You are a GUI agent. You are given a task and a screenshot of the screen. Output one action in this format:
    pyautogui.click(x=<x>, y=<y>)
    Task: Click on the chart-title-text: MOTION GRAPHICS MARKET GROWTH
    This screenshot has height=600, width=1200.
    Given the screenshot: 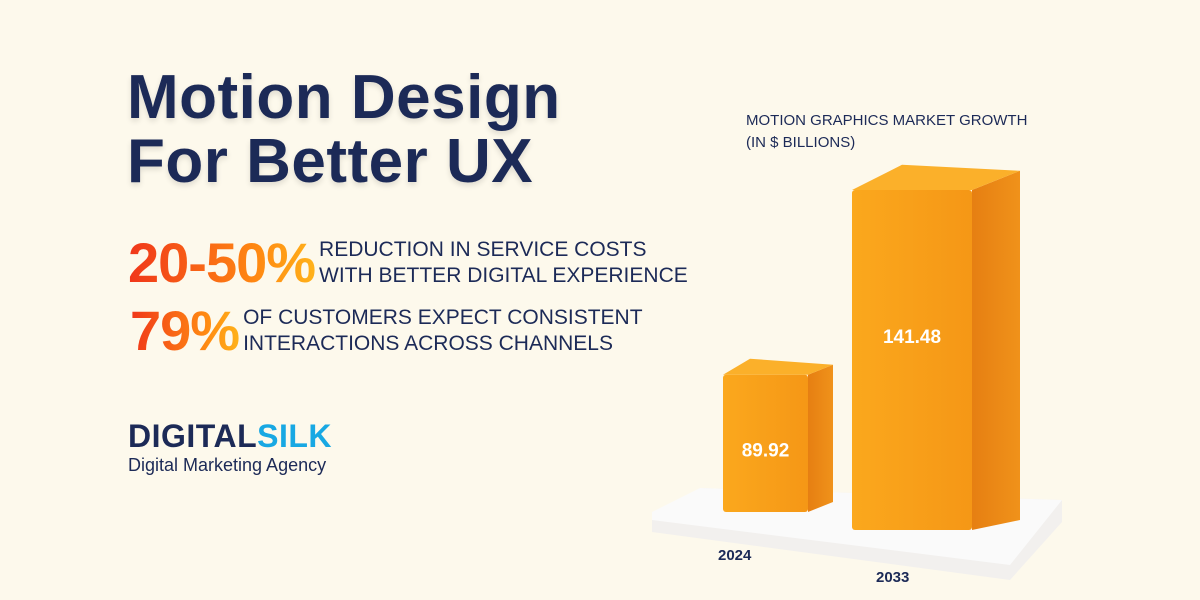 What is the action you would take?
    pyautogui.click(x=887, y=120)
    